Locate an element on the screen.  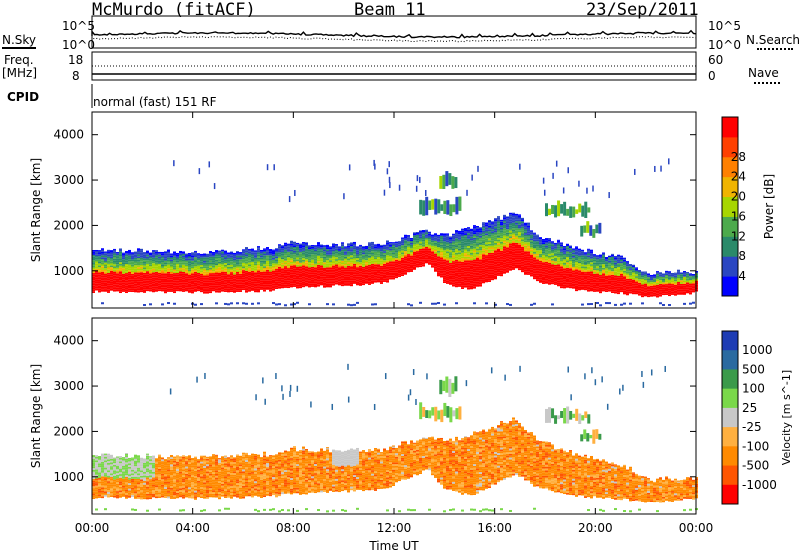
power-dot is located at coordinates (416, 188).